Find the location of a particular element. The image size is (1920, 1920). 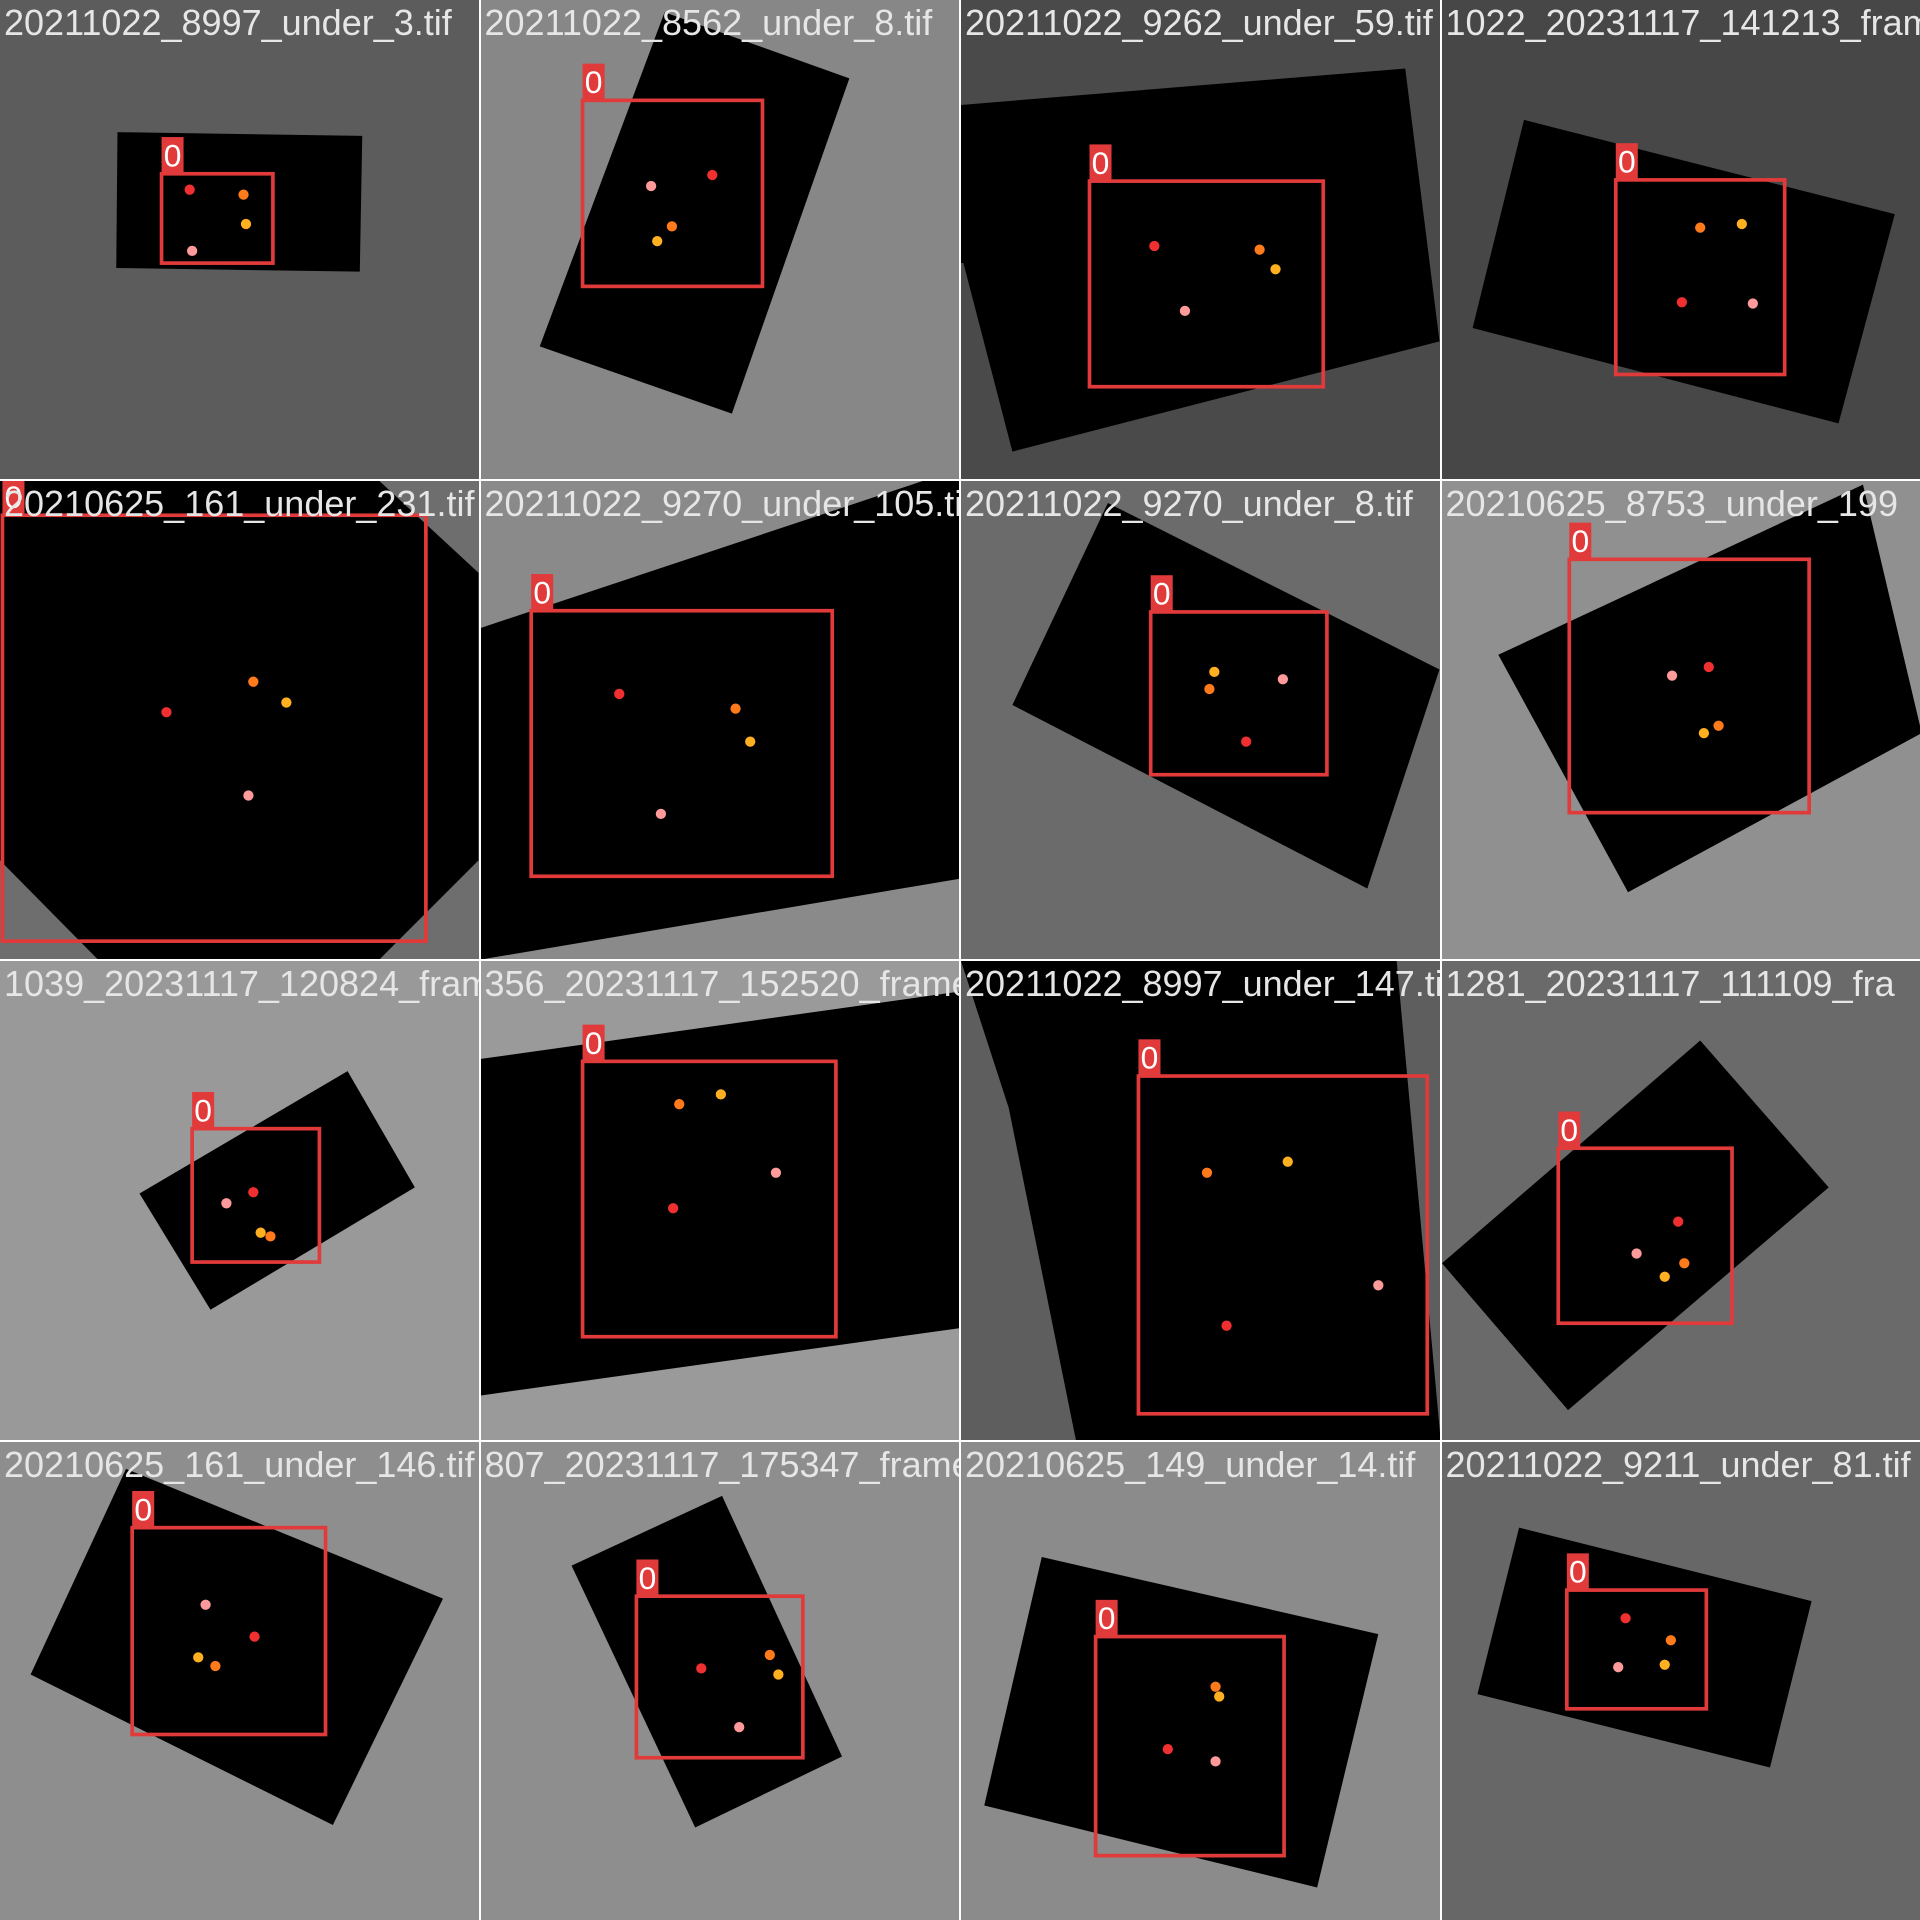

mosaic-tile: 0 20211022_9211_under_81.tif is located at coordinates (1680, 1680).